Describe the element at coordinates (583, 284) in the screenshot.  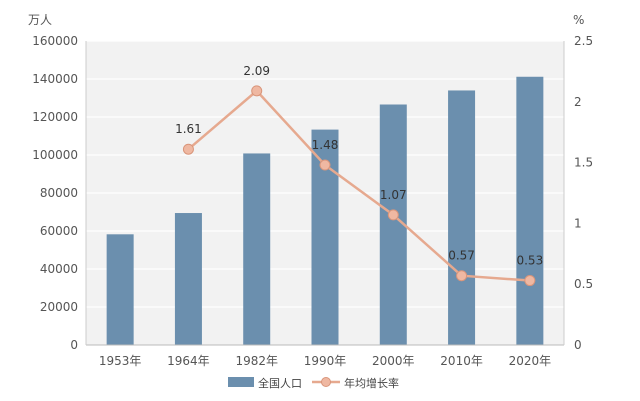
I see `y-right-tick-label: 0.5` at that location.